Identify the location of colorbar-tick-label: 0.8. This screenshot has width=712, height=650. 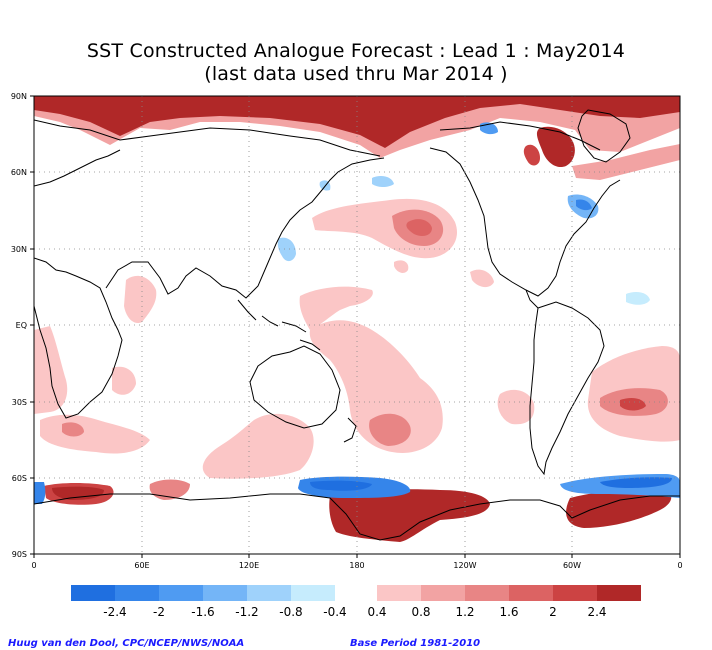
(420, 612).